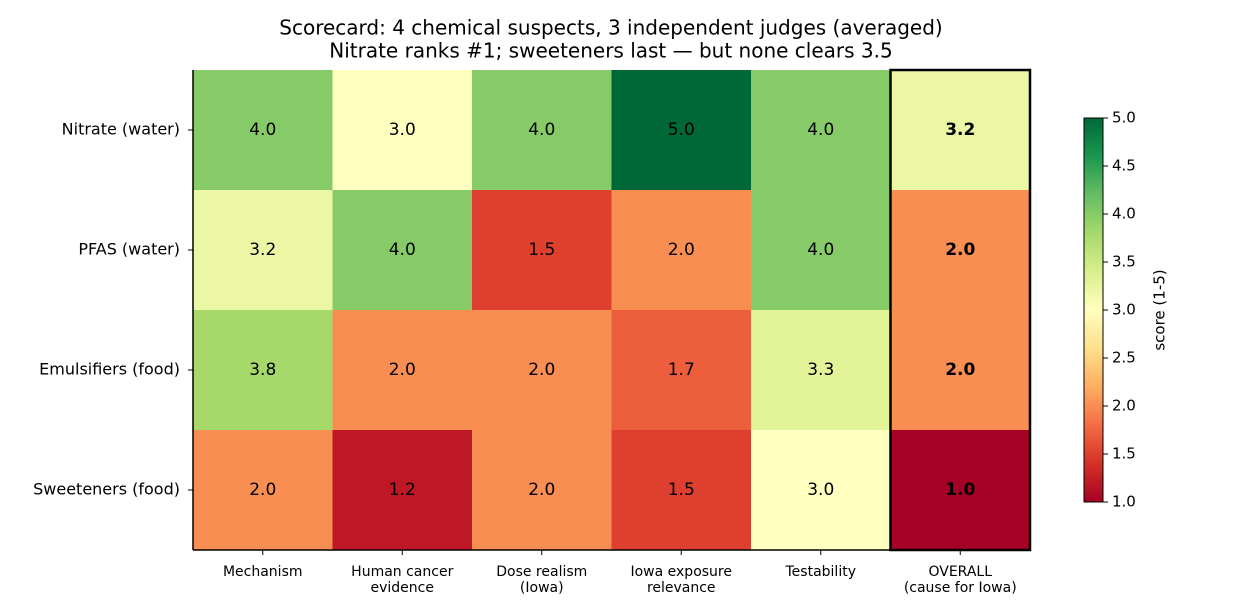  I want to click on x-tick-label: Testability, so click(820, 572).